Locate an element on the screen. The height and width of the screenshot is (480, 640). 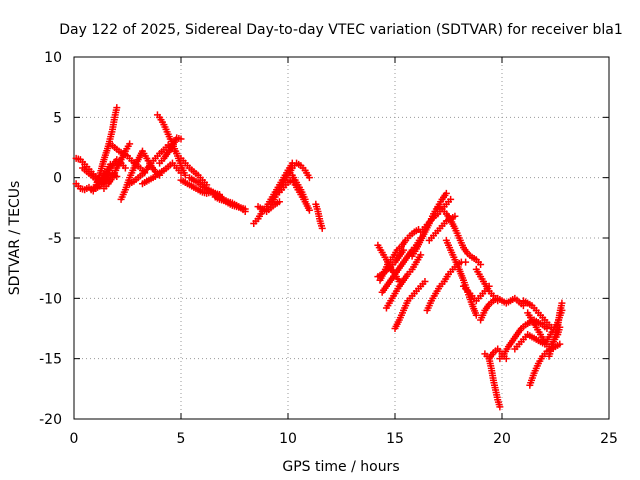
y-tick-label: 10 is located at coordinates (53, 58).